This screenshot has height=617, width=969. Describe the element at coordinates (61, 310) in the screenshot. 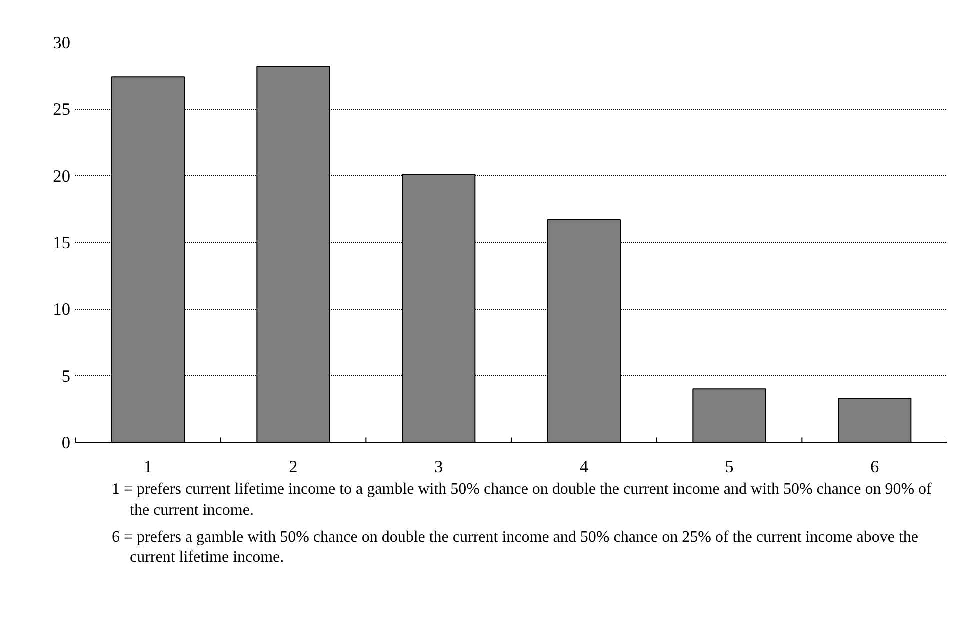

I see `y-tick-label: 10` at that location.